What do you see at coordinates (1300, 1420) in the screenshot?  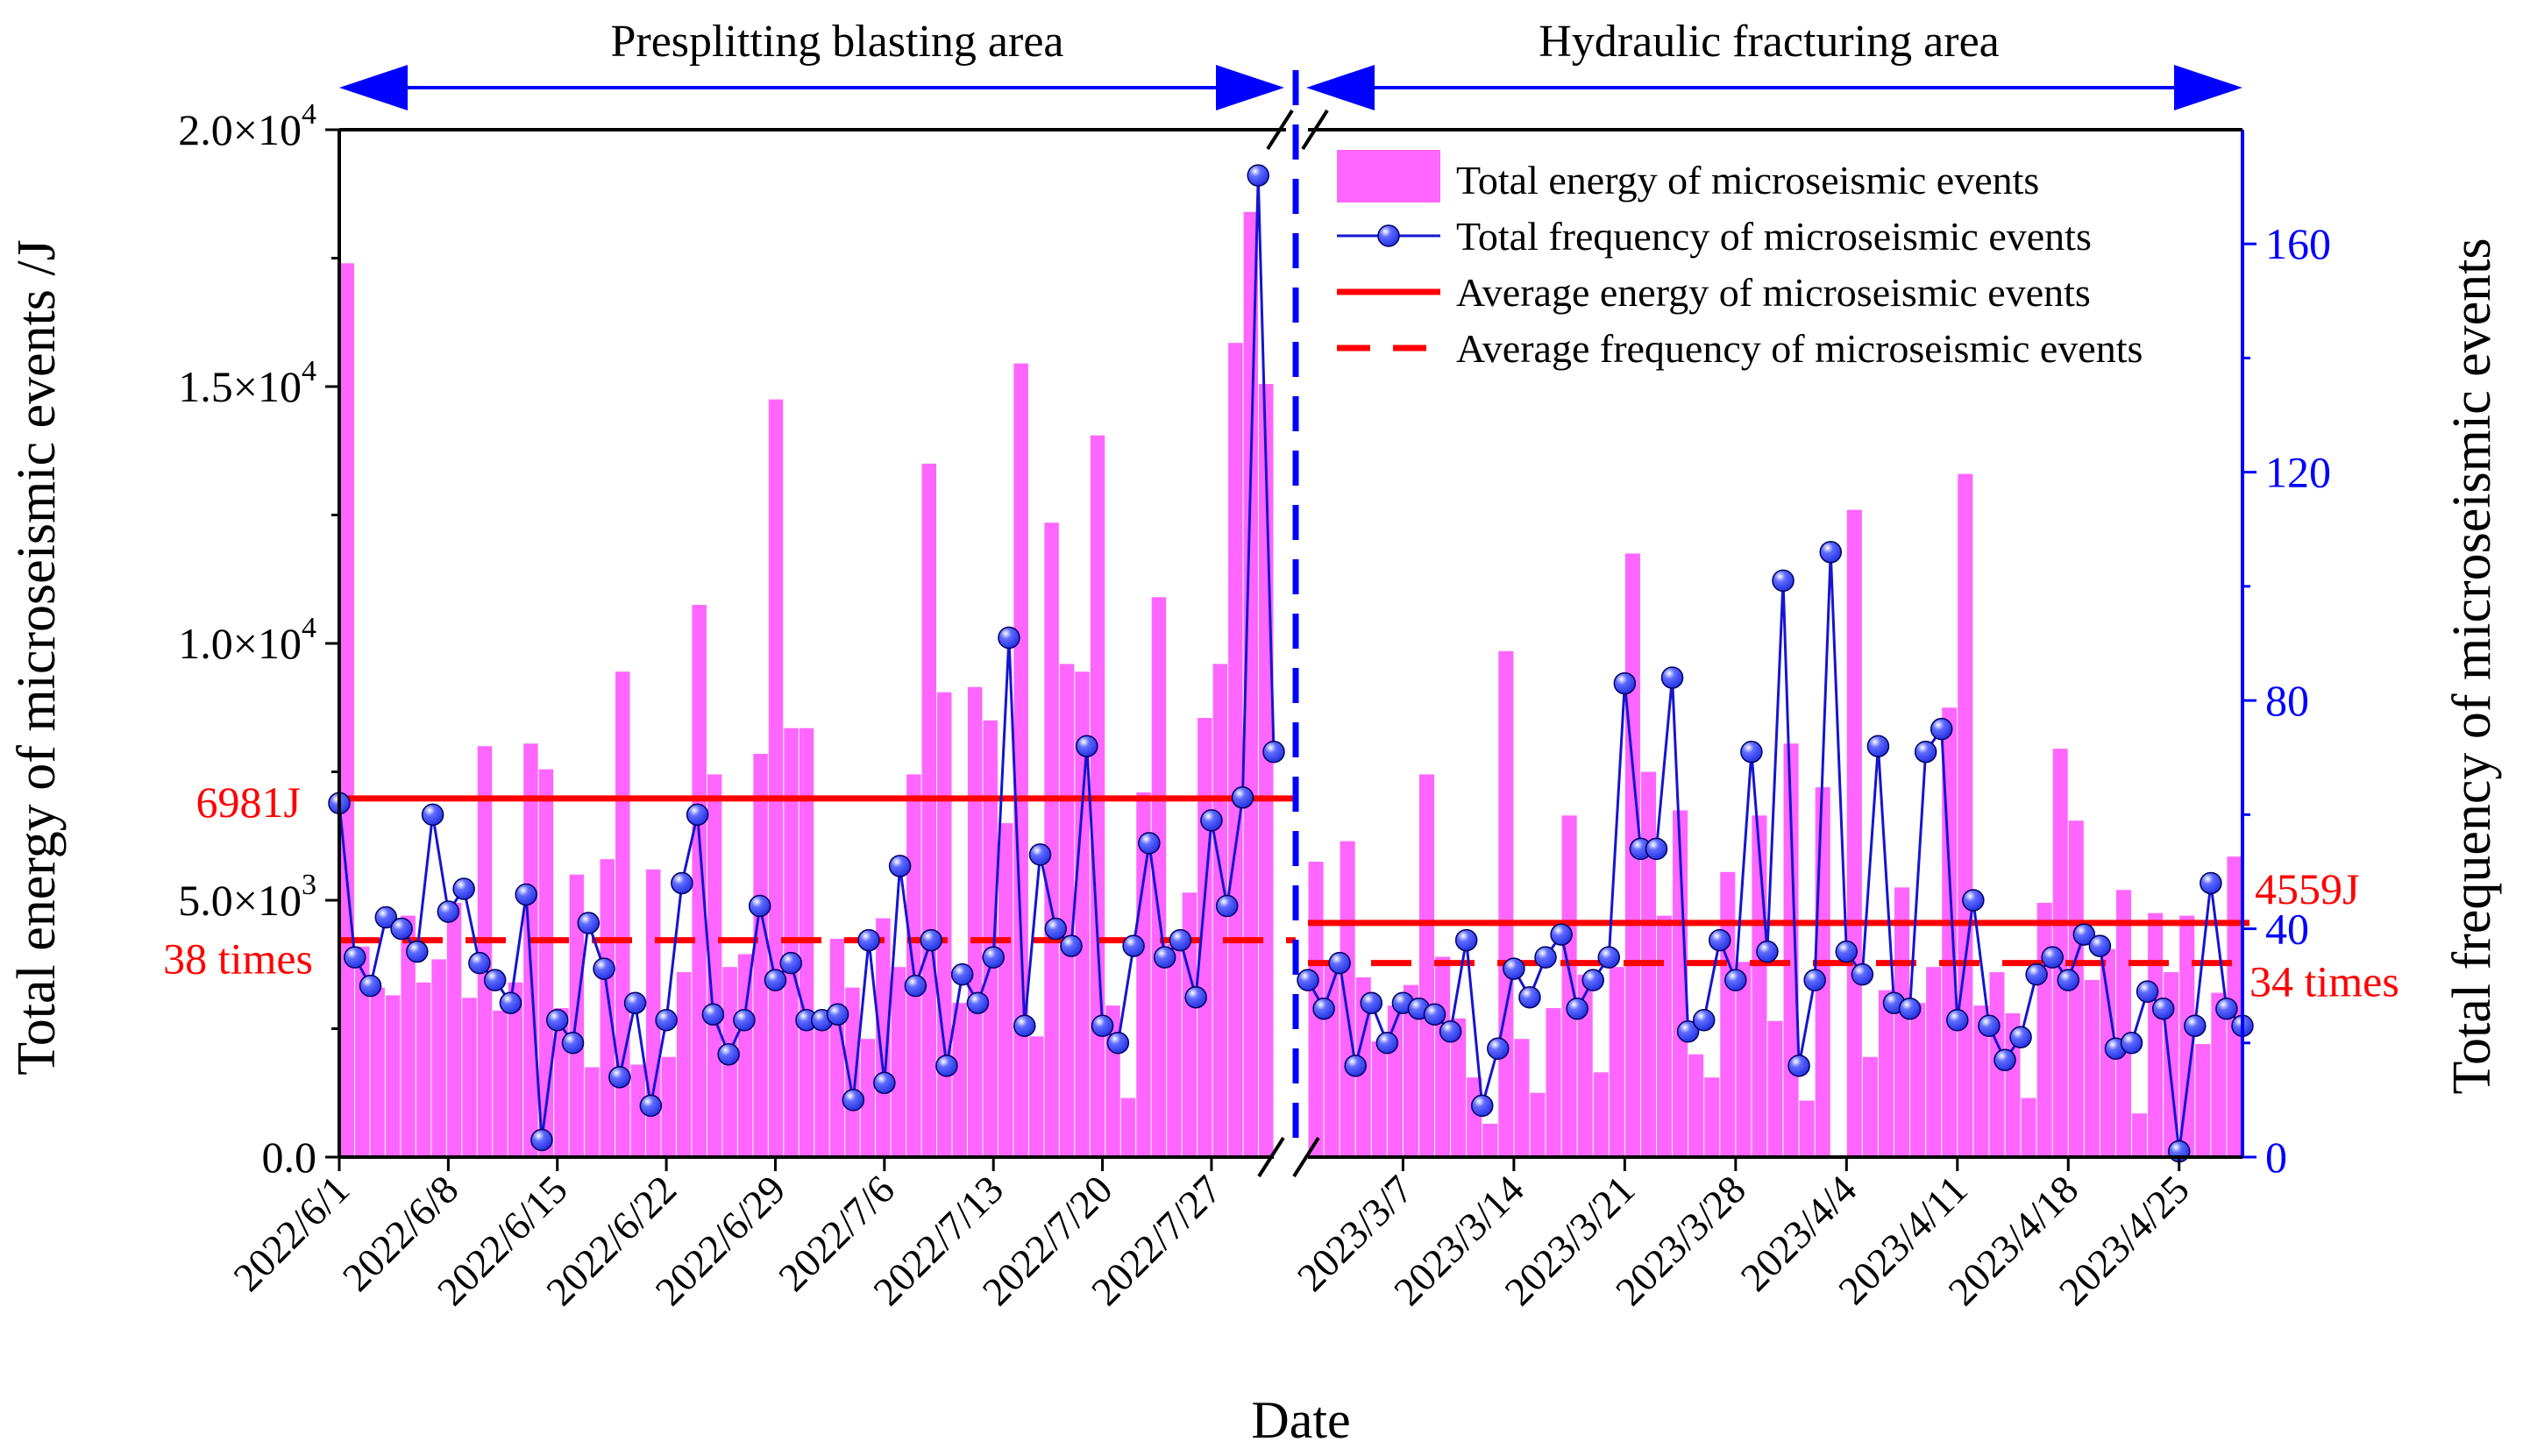 I see `x-title: Date` at bounding box center [1300, 1420].